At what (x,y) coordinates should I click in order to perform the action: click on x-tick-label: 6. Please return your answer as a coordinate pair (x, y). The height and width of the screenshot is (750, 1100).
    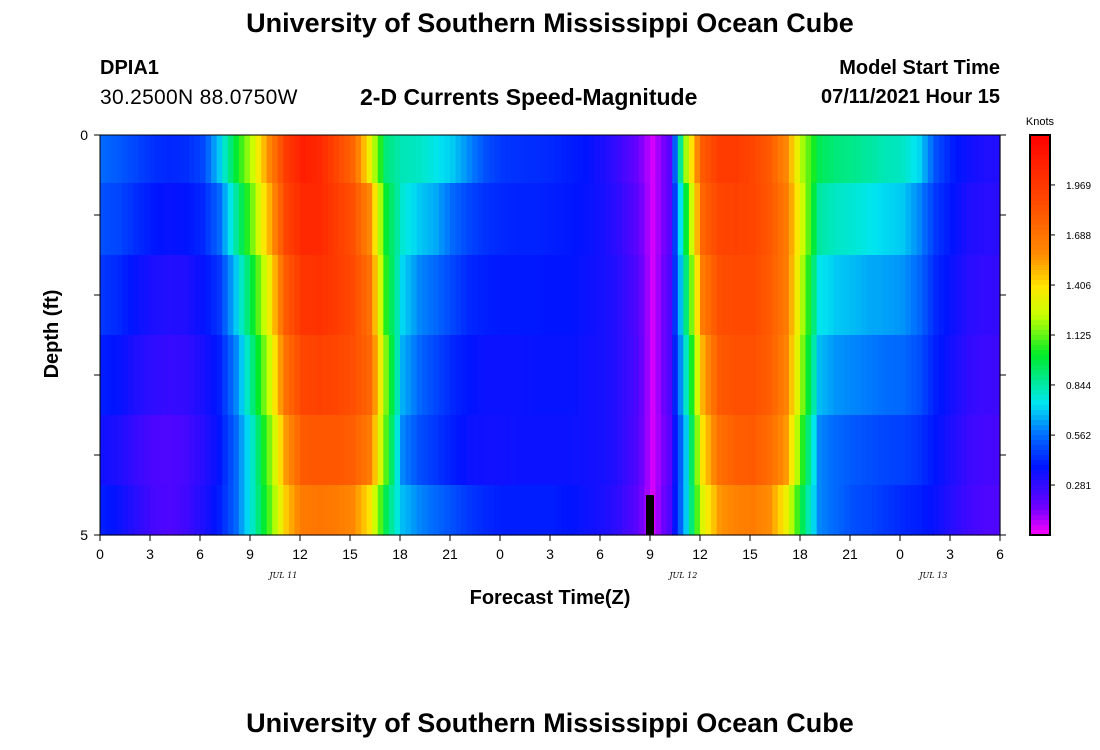
    Looking at the image, I should click on (200, 554).